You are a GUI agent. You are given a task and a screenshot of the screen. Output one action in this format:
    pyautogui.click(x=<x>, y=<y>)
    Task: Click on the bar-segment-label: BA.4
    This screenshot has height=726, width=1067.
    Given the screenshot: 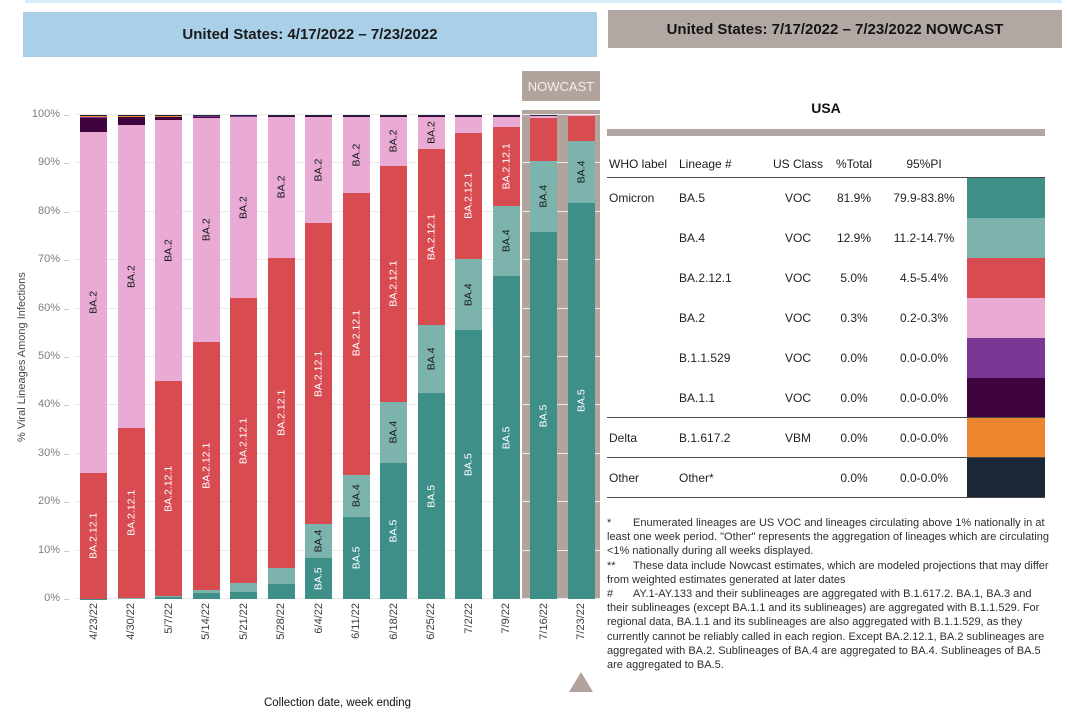 What is the action you would take?
    pyautogui.click(x=543, y=196)
    